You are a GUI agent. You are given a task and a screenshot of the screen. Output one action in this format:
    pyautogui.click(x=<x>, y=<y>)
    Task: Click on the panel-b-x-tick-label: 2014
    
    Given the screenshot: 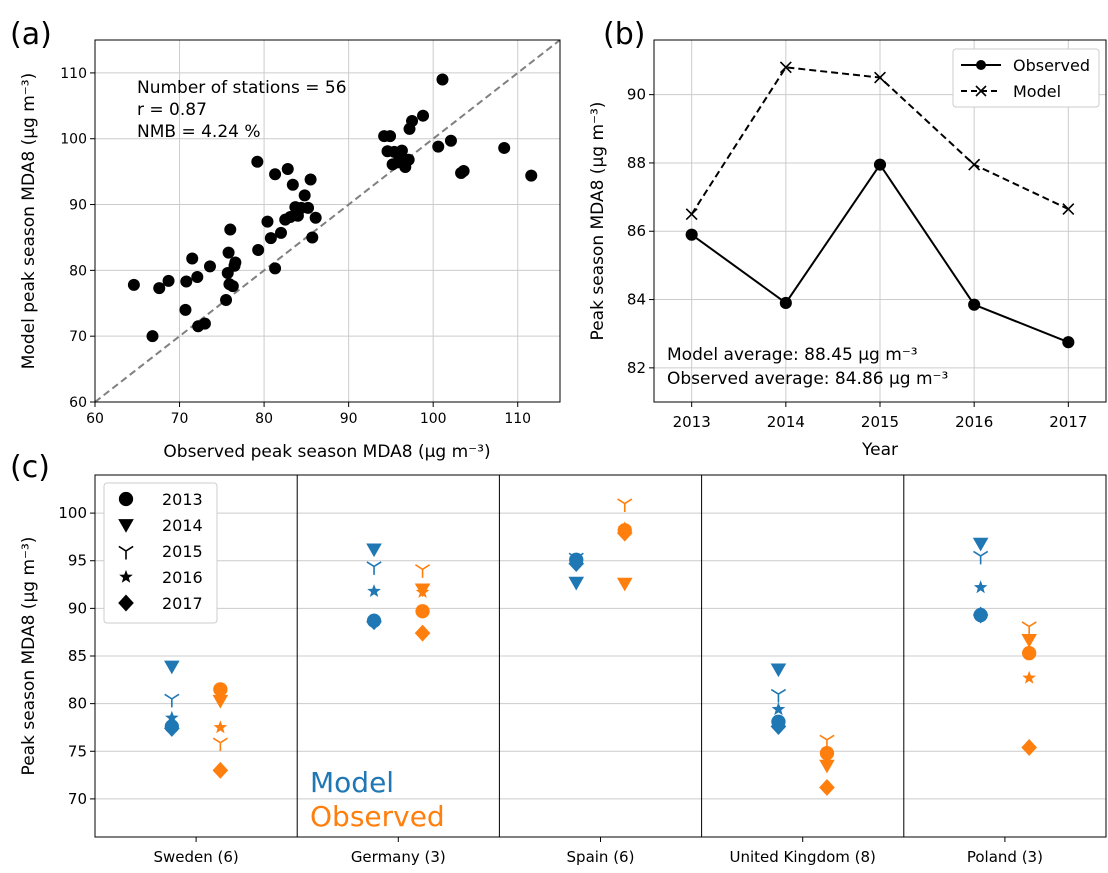 What is the action you would take?
    pyautogui.click(x=786, y=422)
    